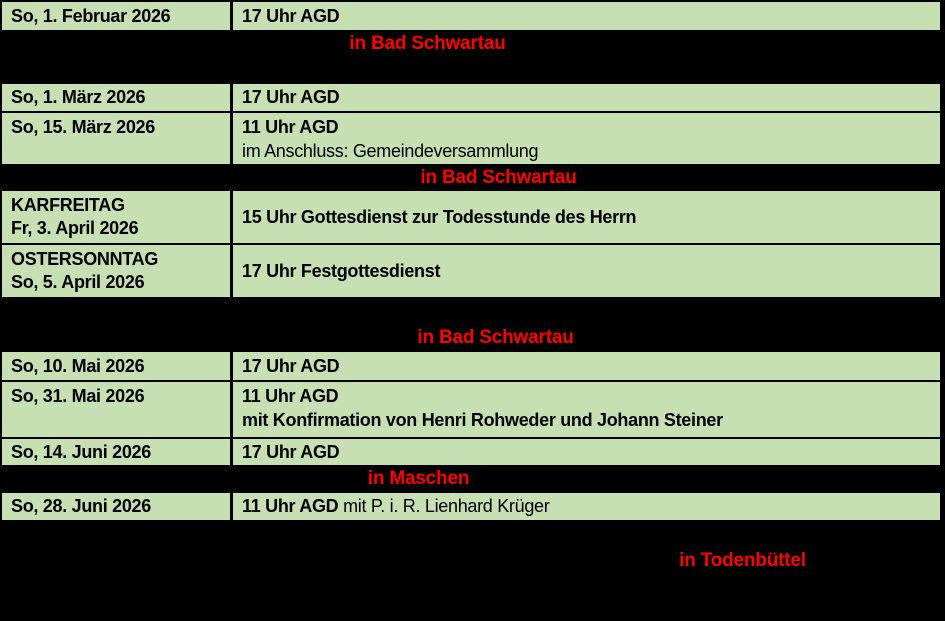  I want to click on date-cell: So, 15. März 2026, so click(117, 138).